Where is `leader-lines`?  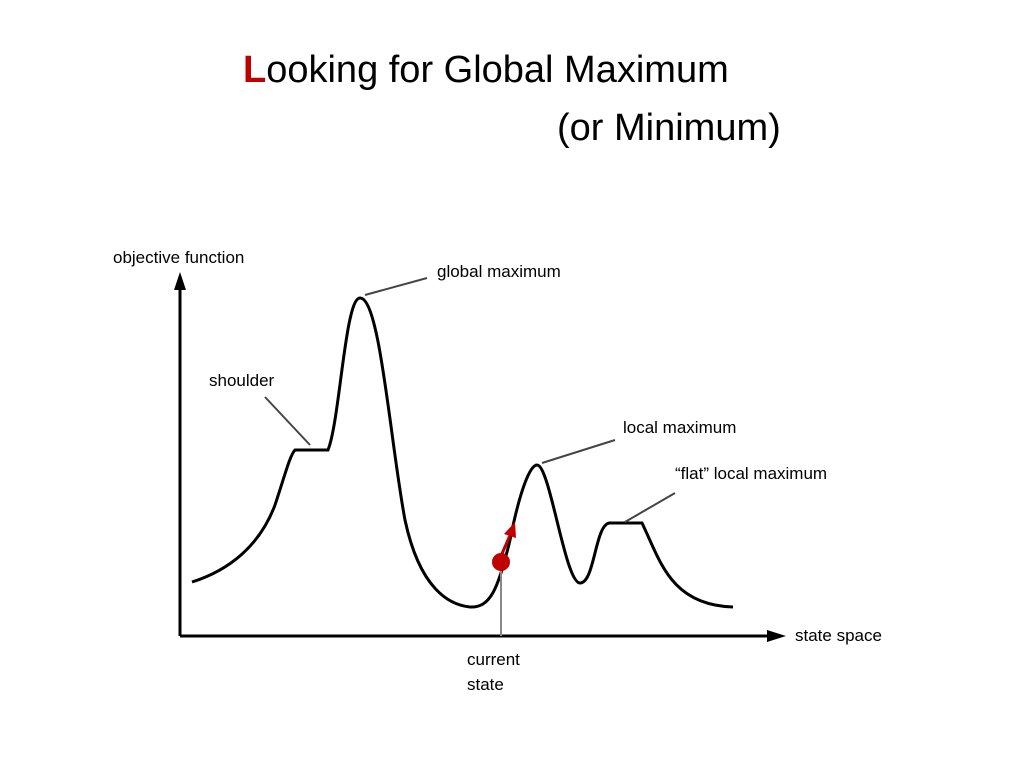 leader-lines is located at coordinates (470, 400).